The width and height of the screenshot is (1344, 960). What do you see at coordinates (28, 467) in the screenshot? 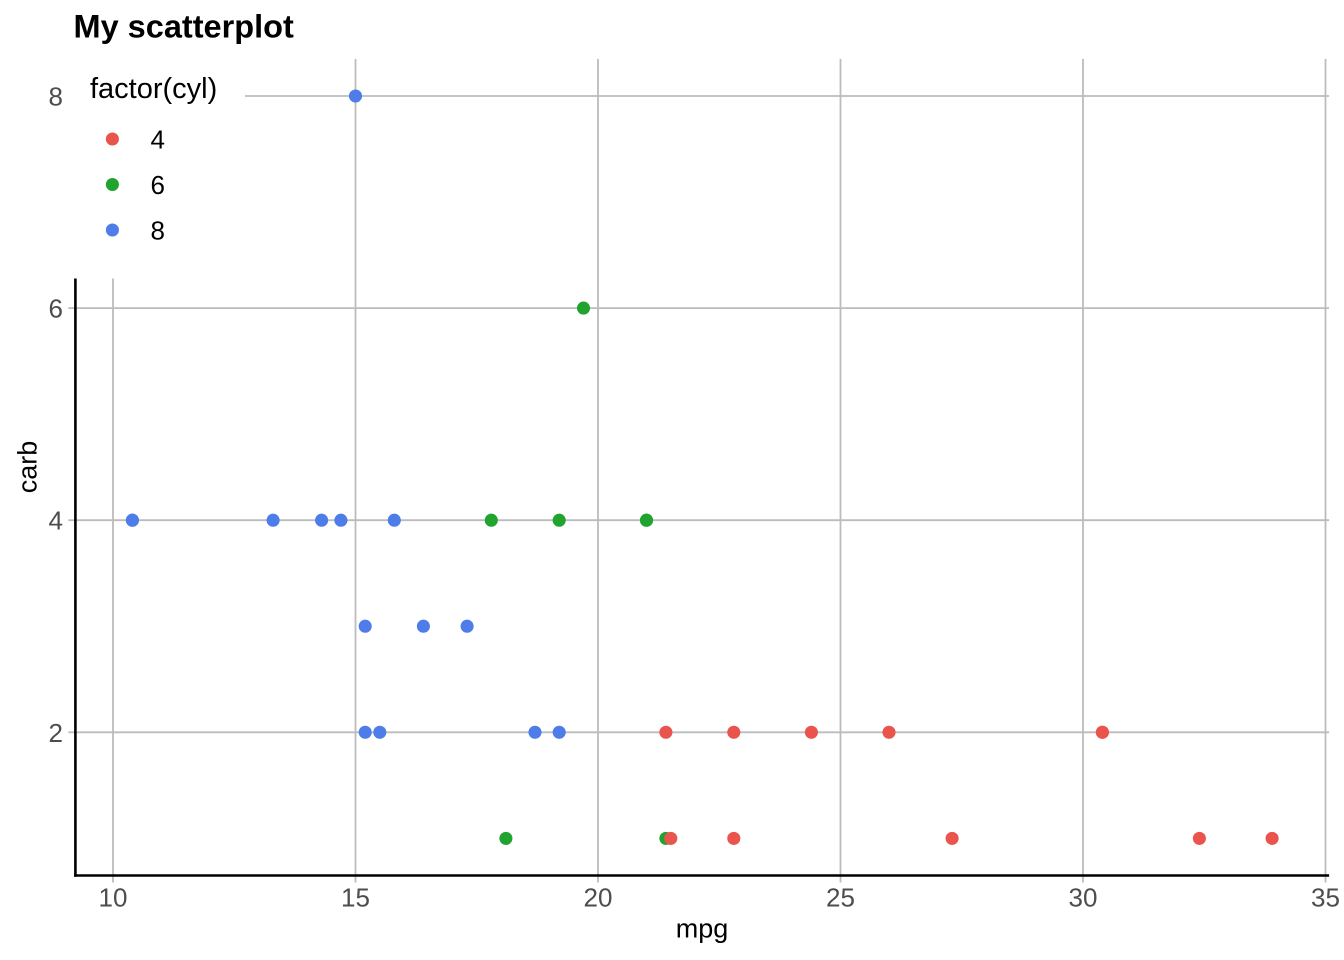
I see `svg-text: carb` at bounding box center [28, 467].